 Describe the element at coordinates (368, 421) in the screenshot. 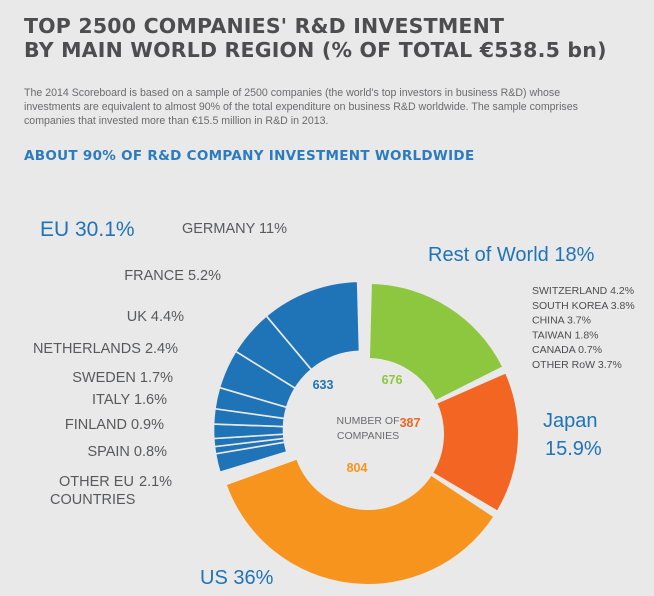

I see `center-label-line-1: NUMBER OF` at that location.